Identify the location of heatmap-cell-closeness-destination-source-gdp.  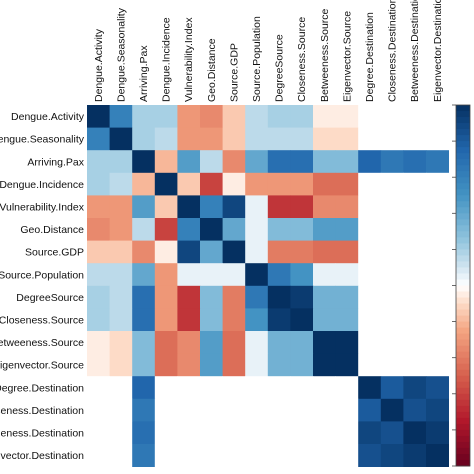
(234, 410).